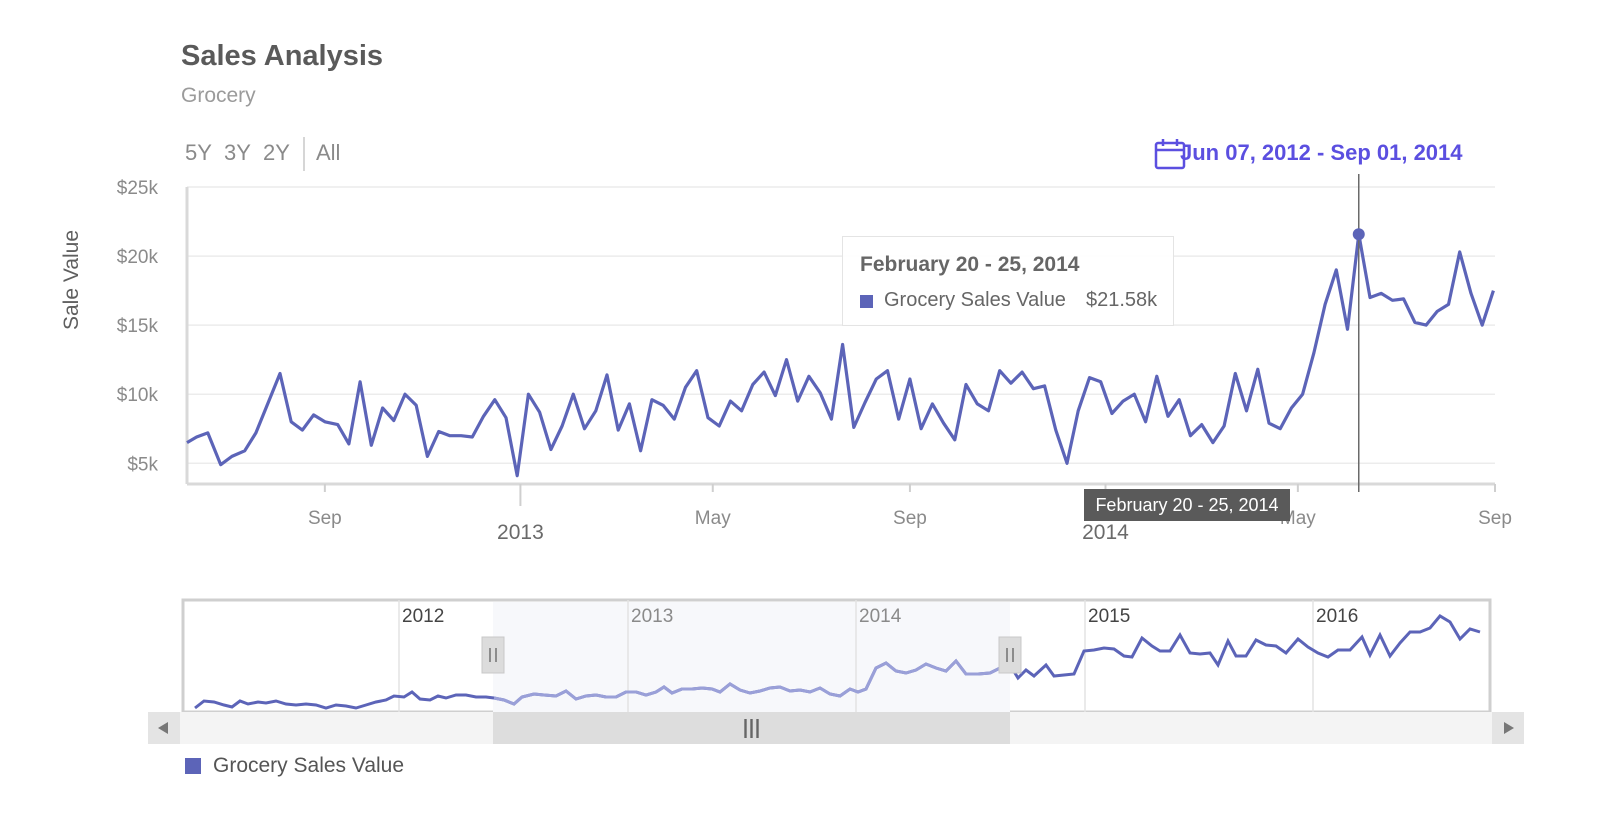 This screenshot has height=829, width=1600. What do you see at coordinates (218, 95) in the screenshot?
I see `chart-subtitle: Grocery` at bounding box center [218, 95].